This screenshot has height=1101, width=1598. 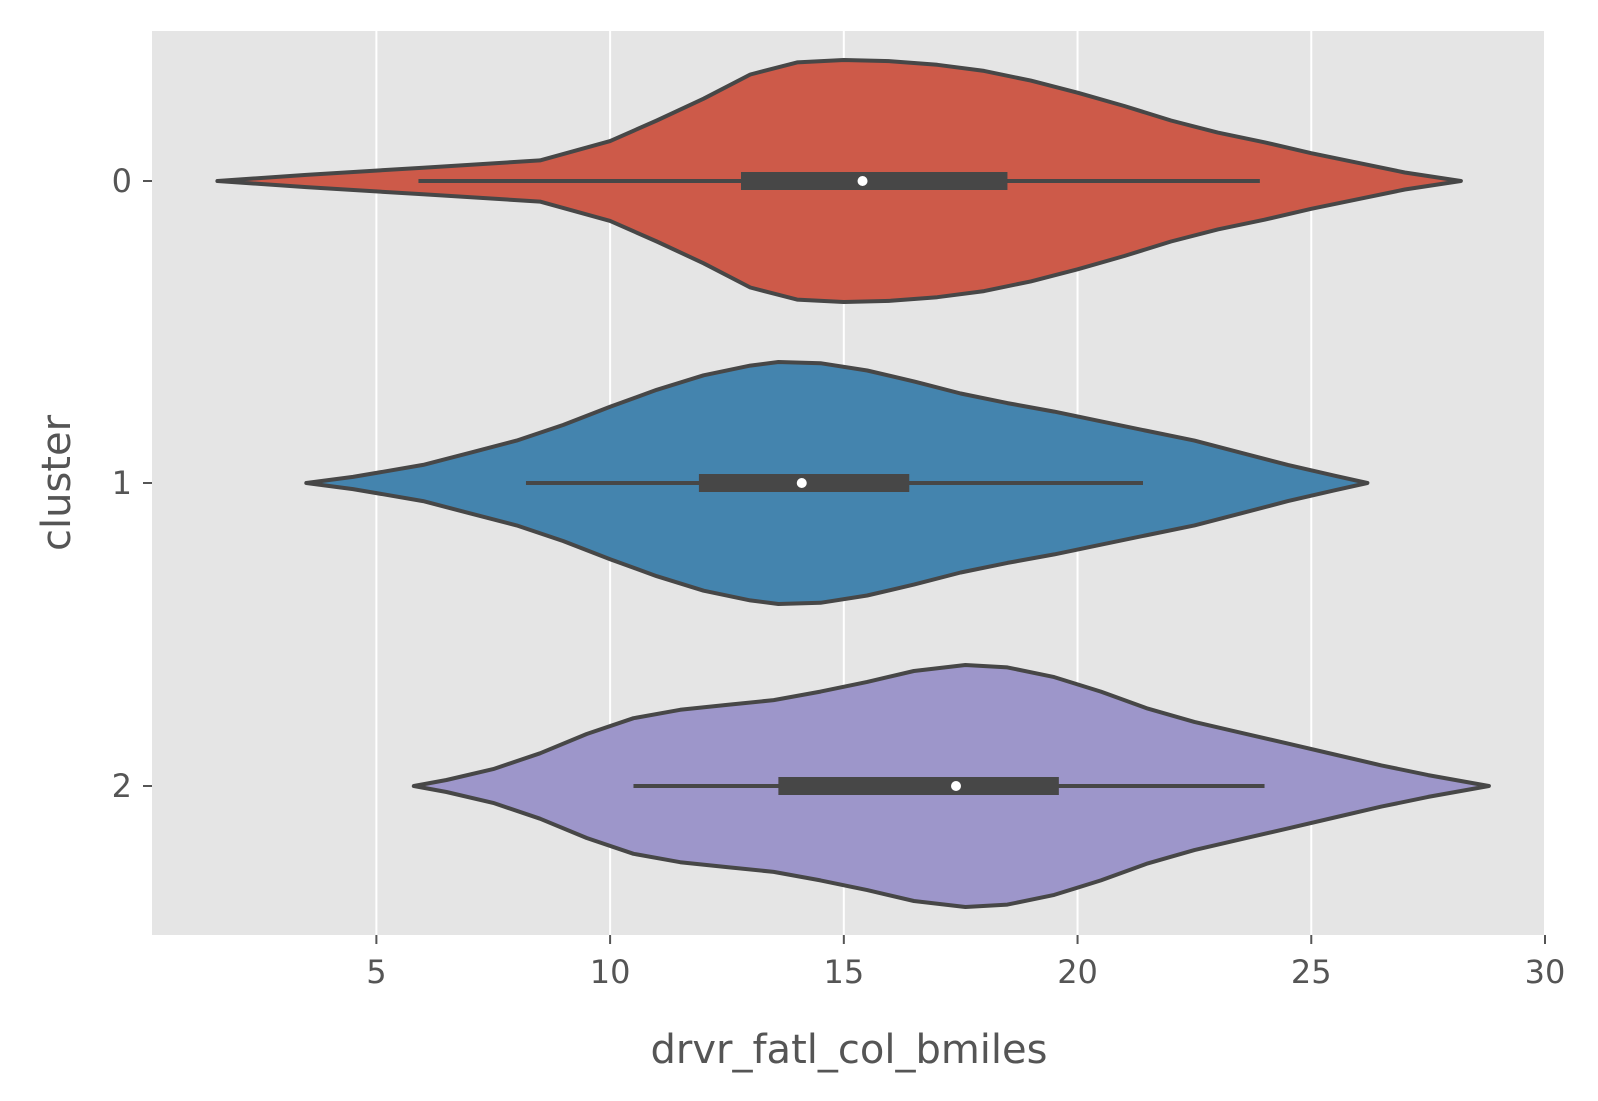 What do you see at coordinates (965, 963) in the screenshot?
I see `x-axis-ticks: 5 10 15 20 25 30` at bounding box center [965, 963].